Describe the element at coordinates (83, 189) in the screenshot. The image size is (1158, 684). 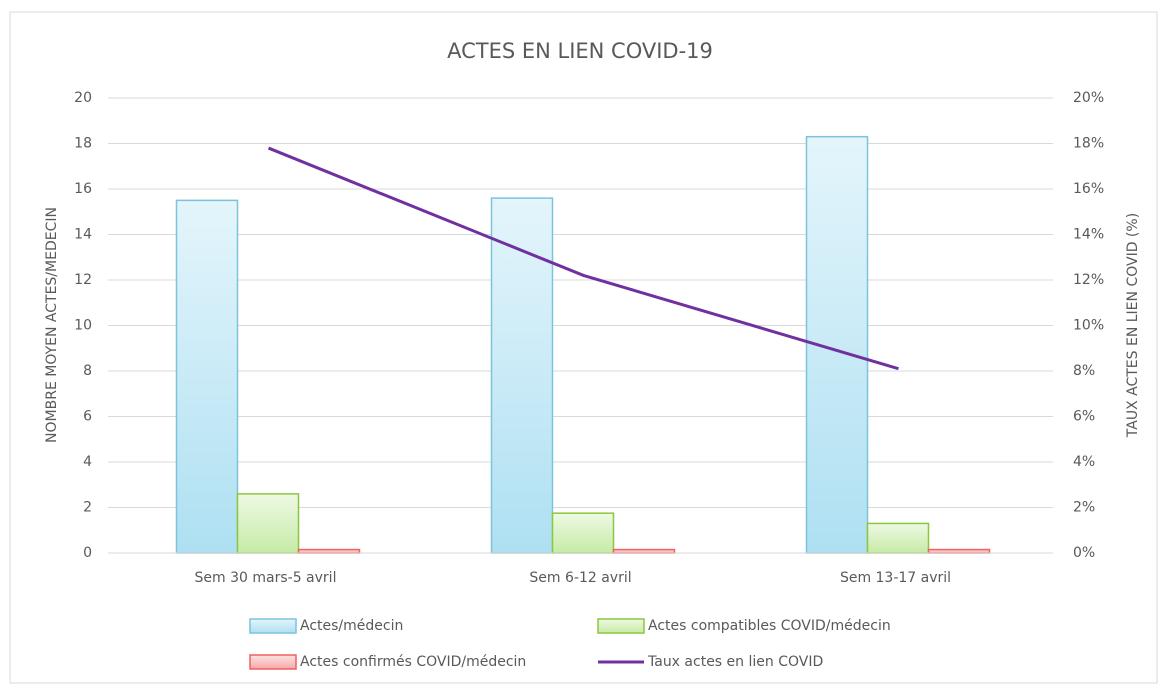
I see `y-tick-label: 16` at that location.